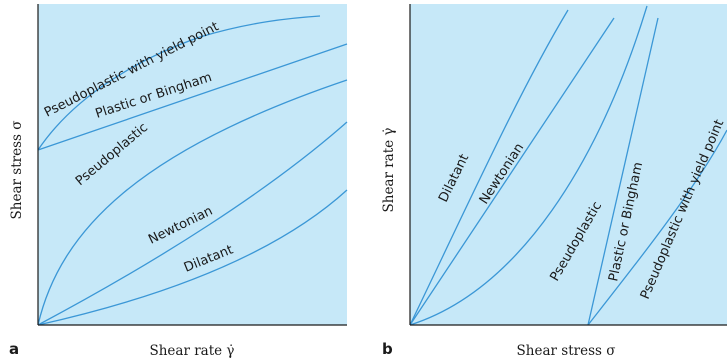 The height and width of the screenshot is (362, 727). Describe the element at coordinates (389, 169) in the screenshot. I see `panel-b-y-axis-label: Shear rate γ̇` at that location.